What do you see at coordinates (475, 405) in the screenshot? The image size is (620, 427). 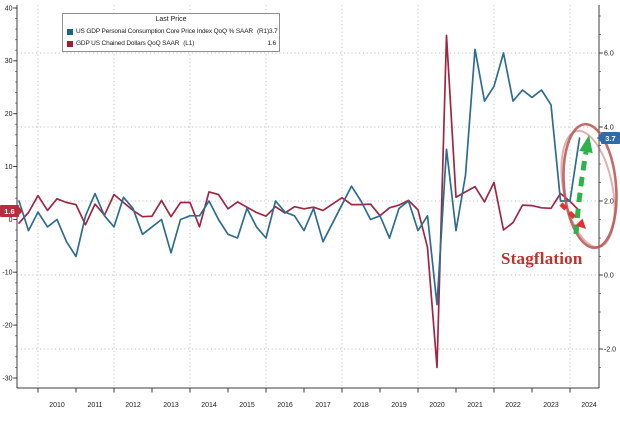 I see `year-label: 2021` at bounding box center [475, 405].